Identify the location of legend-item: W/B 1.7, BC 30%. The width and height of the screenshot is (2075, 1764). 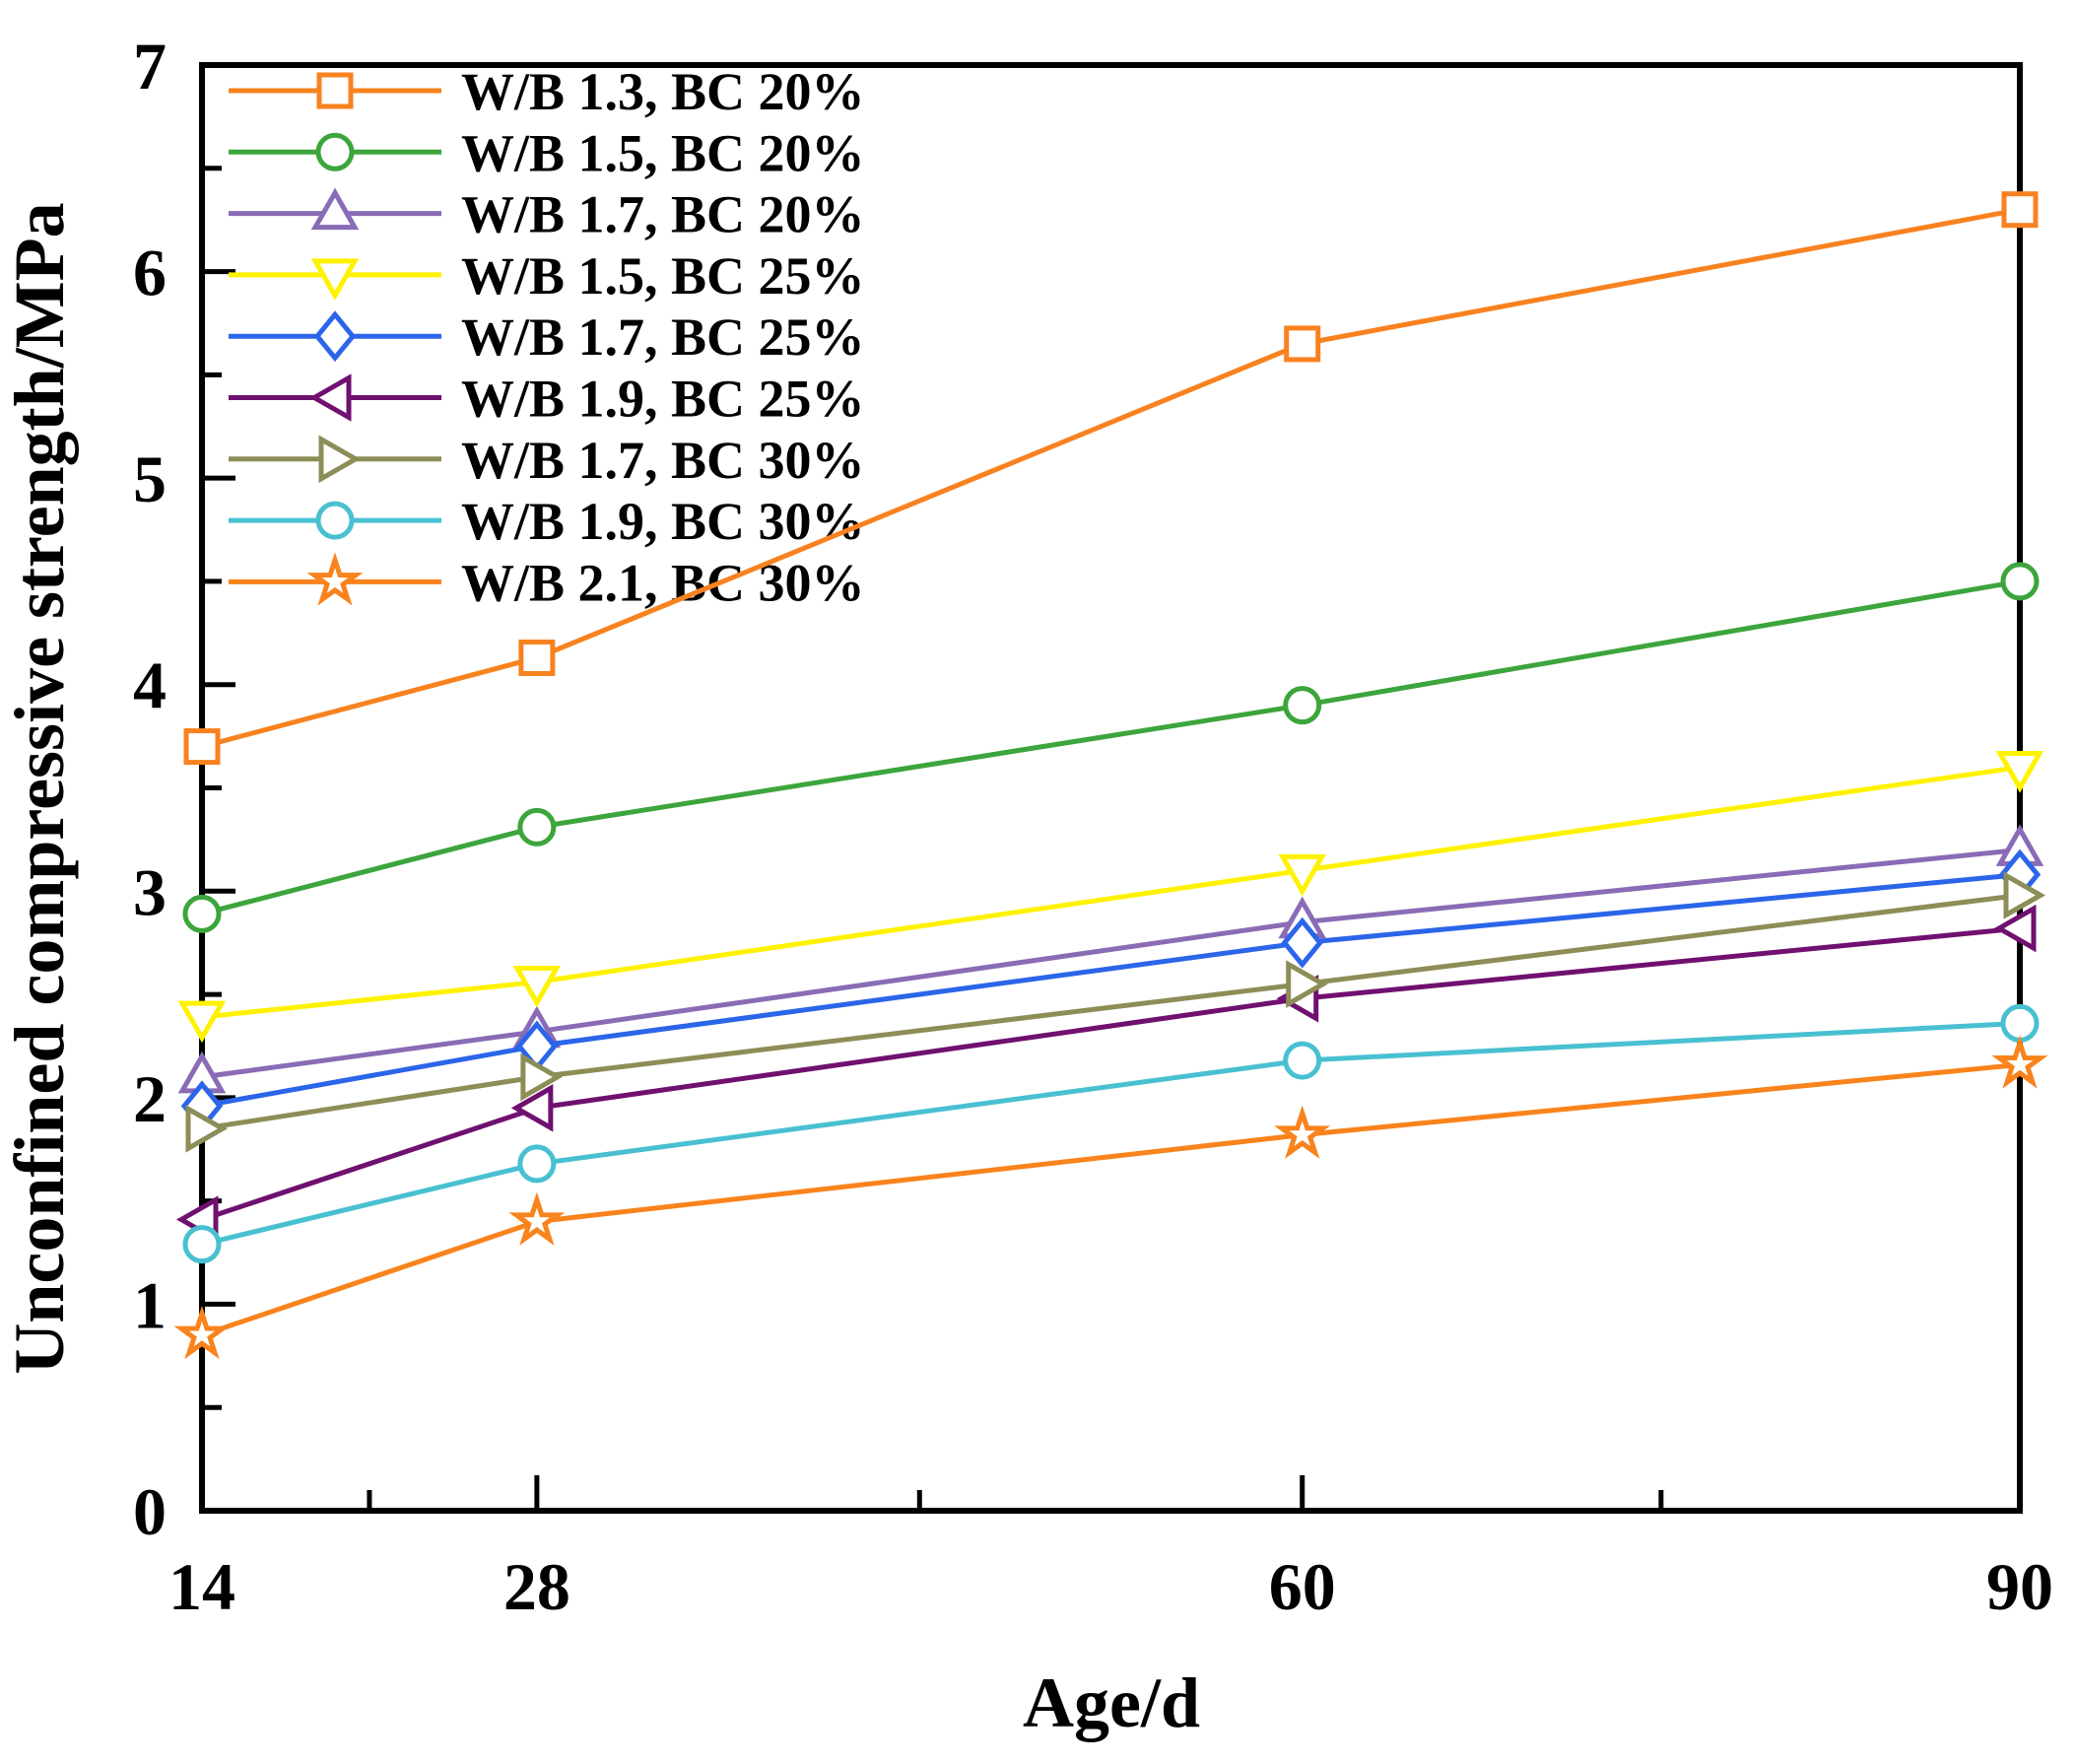
(547, 460).